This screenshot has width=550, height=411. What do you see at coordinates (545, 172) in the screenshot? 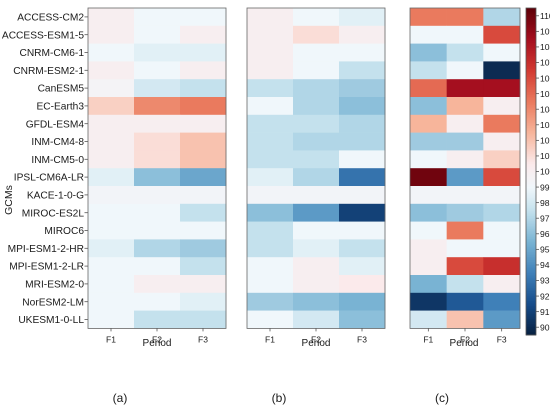
I see `colorbar-tick-label: 100` at bounding box center [545, 172].